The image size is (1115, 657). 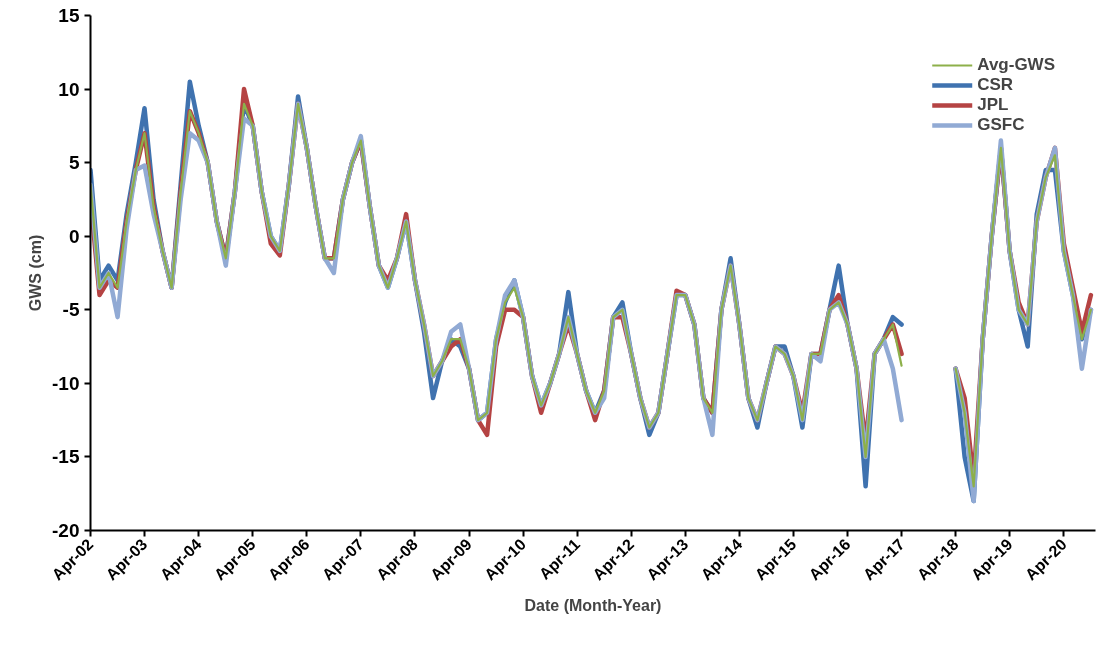 What do you see at coordinates (36, 273) in the screenshot?
I see `y-axis-title: GWS (cm)` at bounding box center [36, 273].